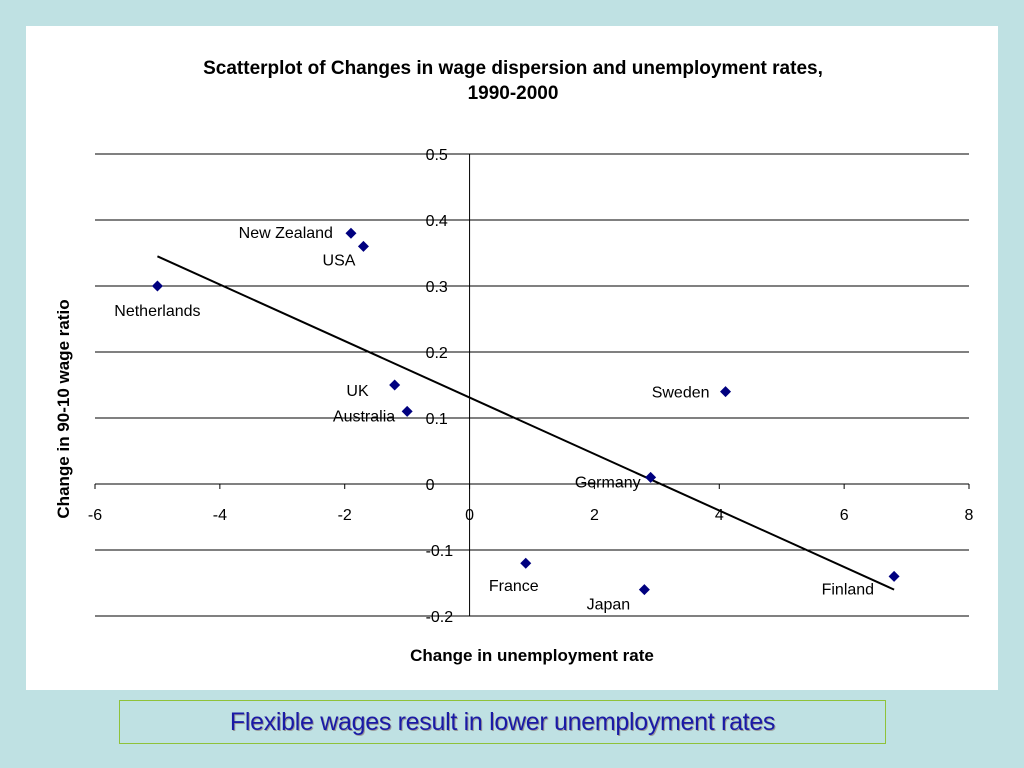 The height and width of the screenshot is (768, 1024). I want to click on point-label-japan: Japan, so click(609, 605).